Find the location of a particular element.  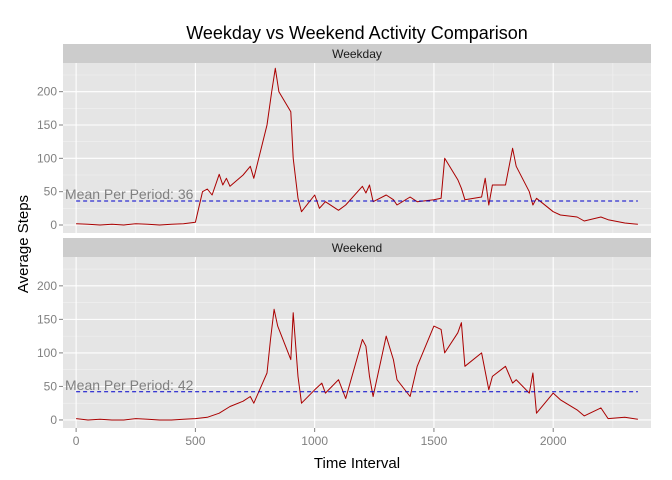

mean-annotation-weekend: Mean Per Period: 42 is located at coordinates (129, 385).